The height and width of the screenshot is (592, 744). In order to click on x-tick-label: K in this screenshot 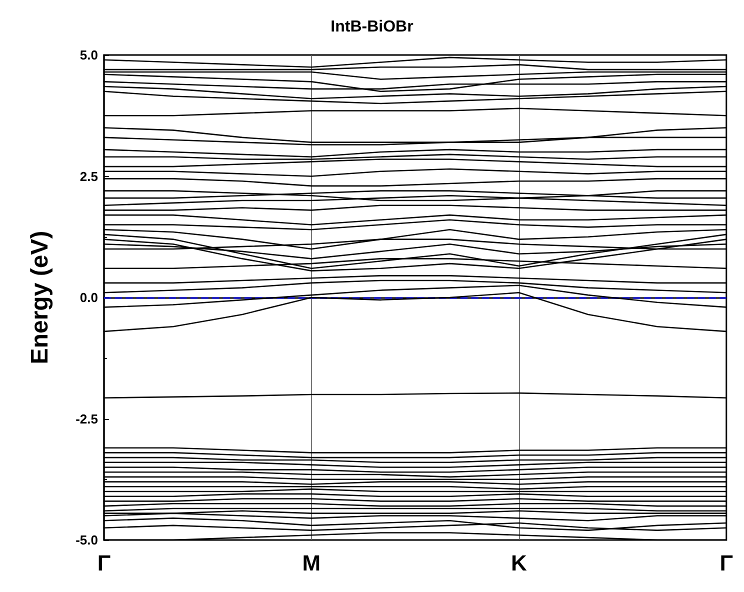, I will do `click(518, 563)`.